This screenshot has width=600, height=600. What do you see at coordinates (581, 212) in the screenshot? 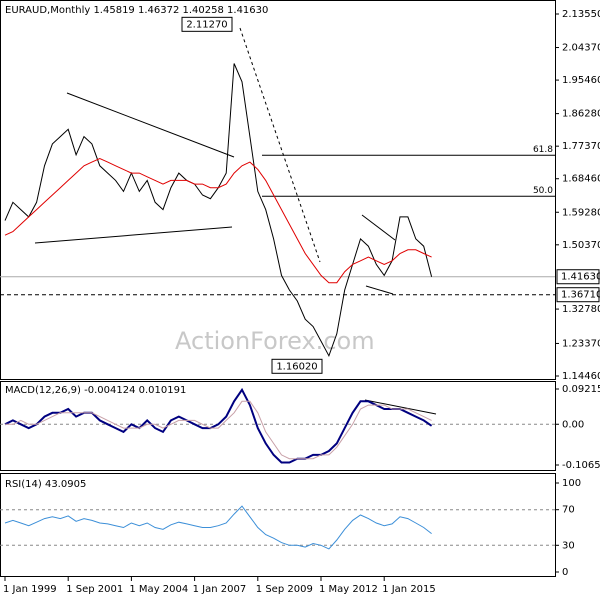
I see `y-tick-label: 1.59280` at bounding box center [581, 212].